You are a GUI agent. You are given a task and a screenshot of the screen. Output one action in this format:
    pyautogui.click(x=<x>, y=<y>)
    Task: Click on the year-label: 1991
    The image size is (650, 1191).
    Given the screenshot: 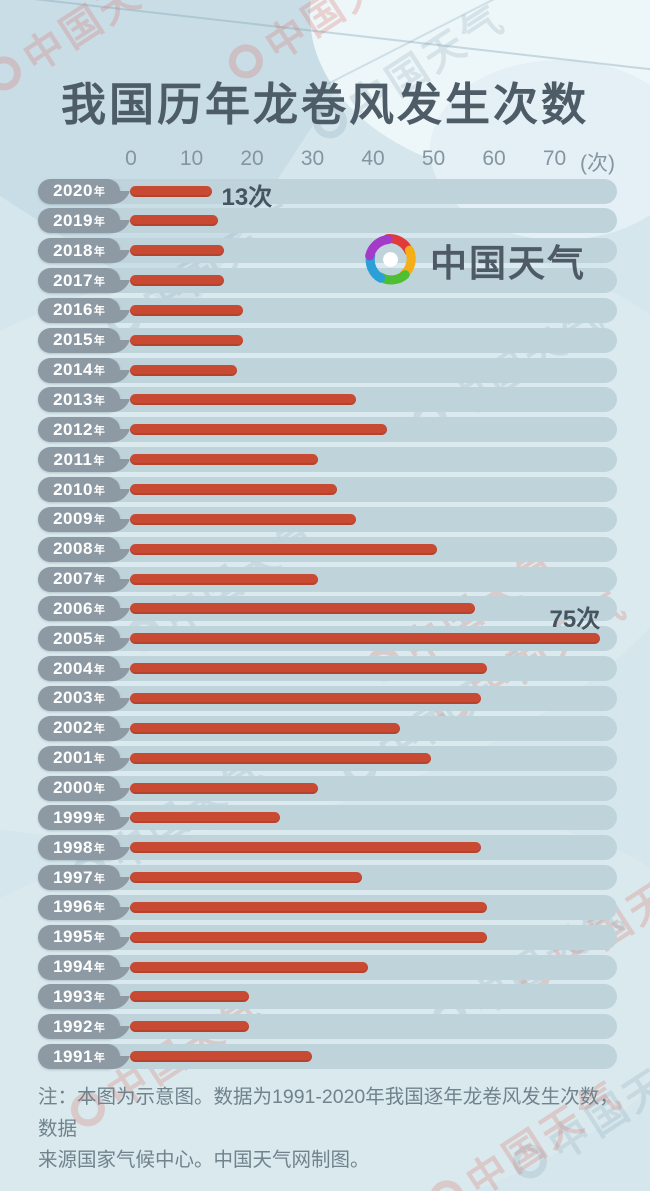 What is the action you would take?
    pyautogui.click(x=73, y=1056)
    